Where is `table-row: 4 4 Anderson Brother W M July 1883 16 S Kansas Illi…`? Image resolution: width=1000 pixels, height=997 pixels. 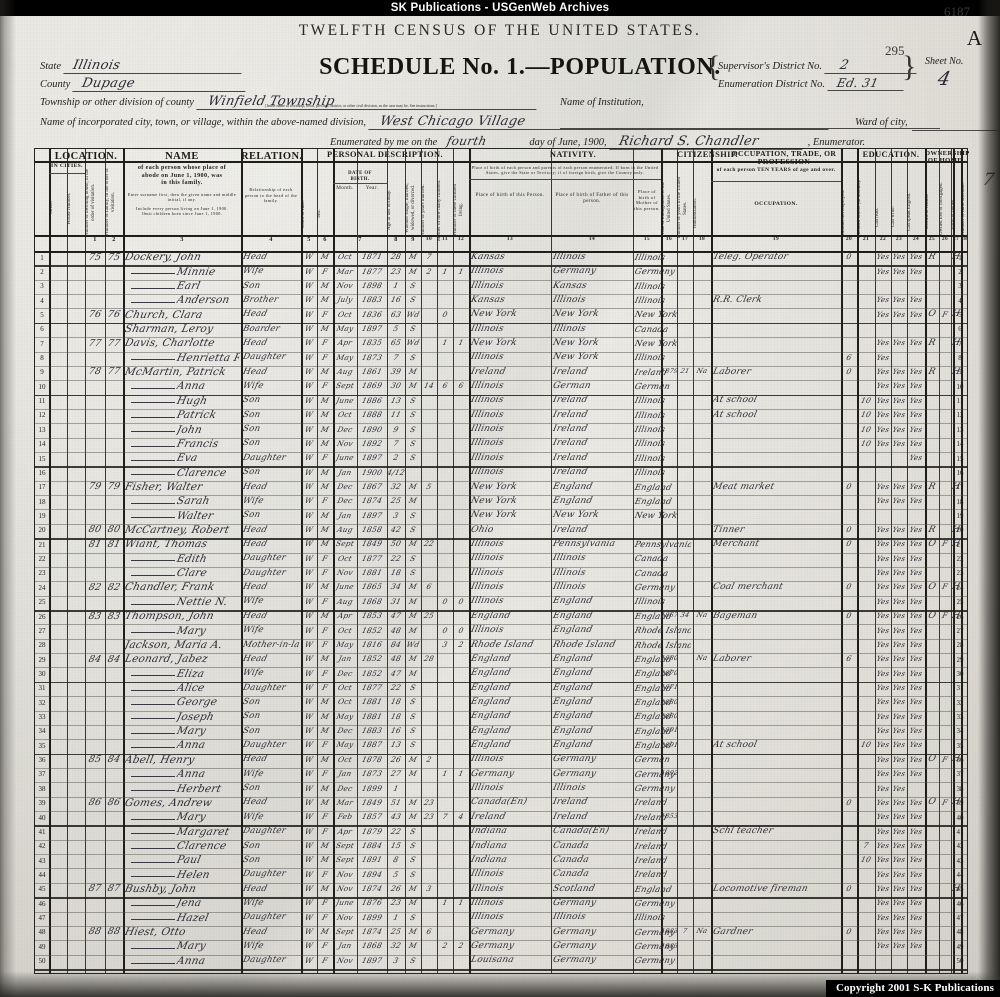 table-row: 4 4 Anderson Brother W M July 1883 16 S Kansas Illi… is located at coordinates (501, 301).